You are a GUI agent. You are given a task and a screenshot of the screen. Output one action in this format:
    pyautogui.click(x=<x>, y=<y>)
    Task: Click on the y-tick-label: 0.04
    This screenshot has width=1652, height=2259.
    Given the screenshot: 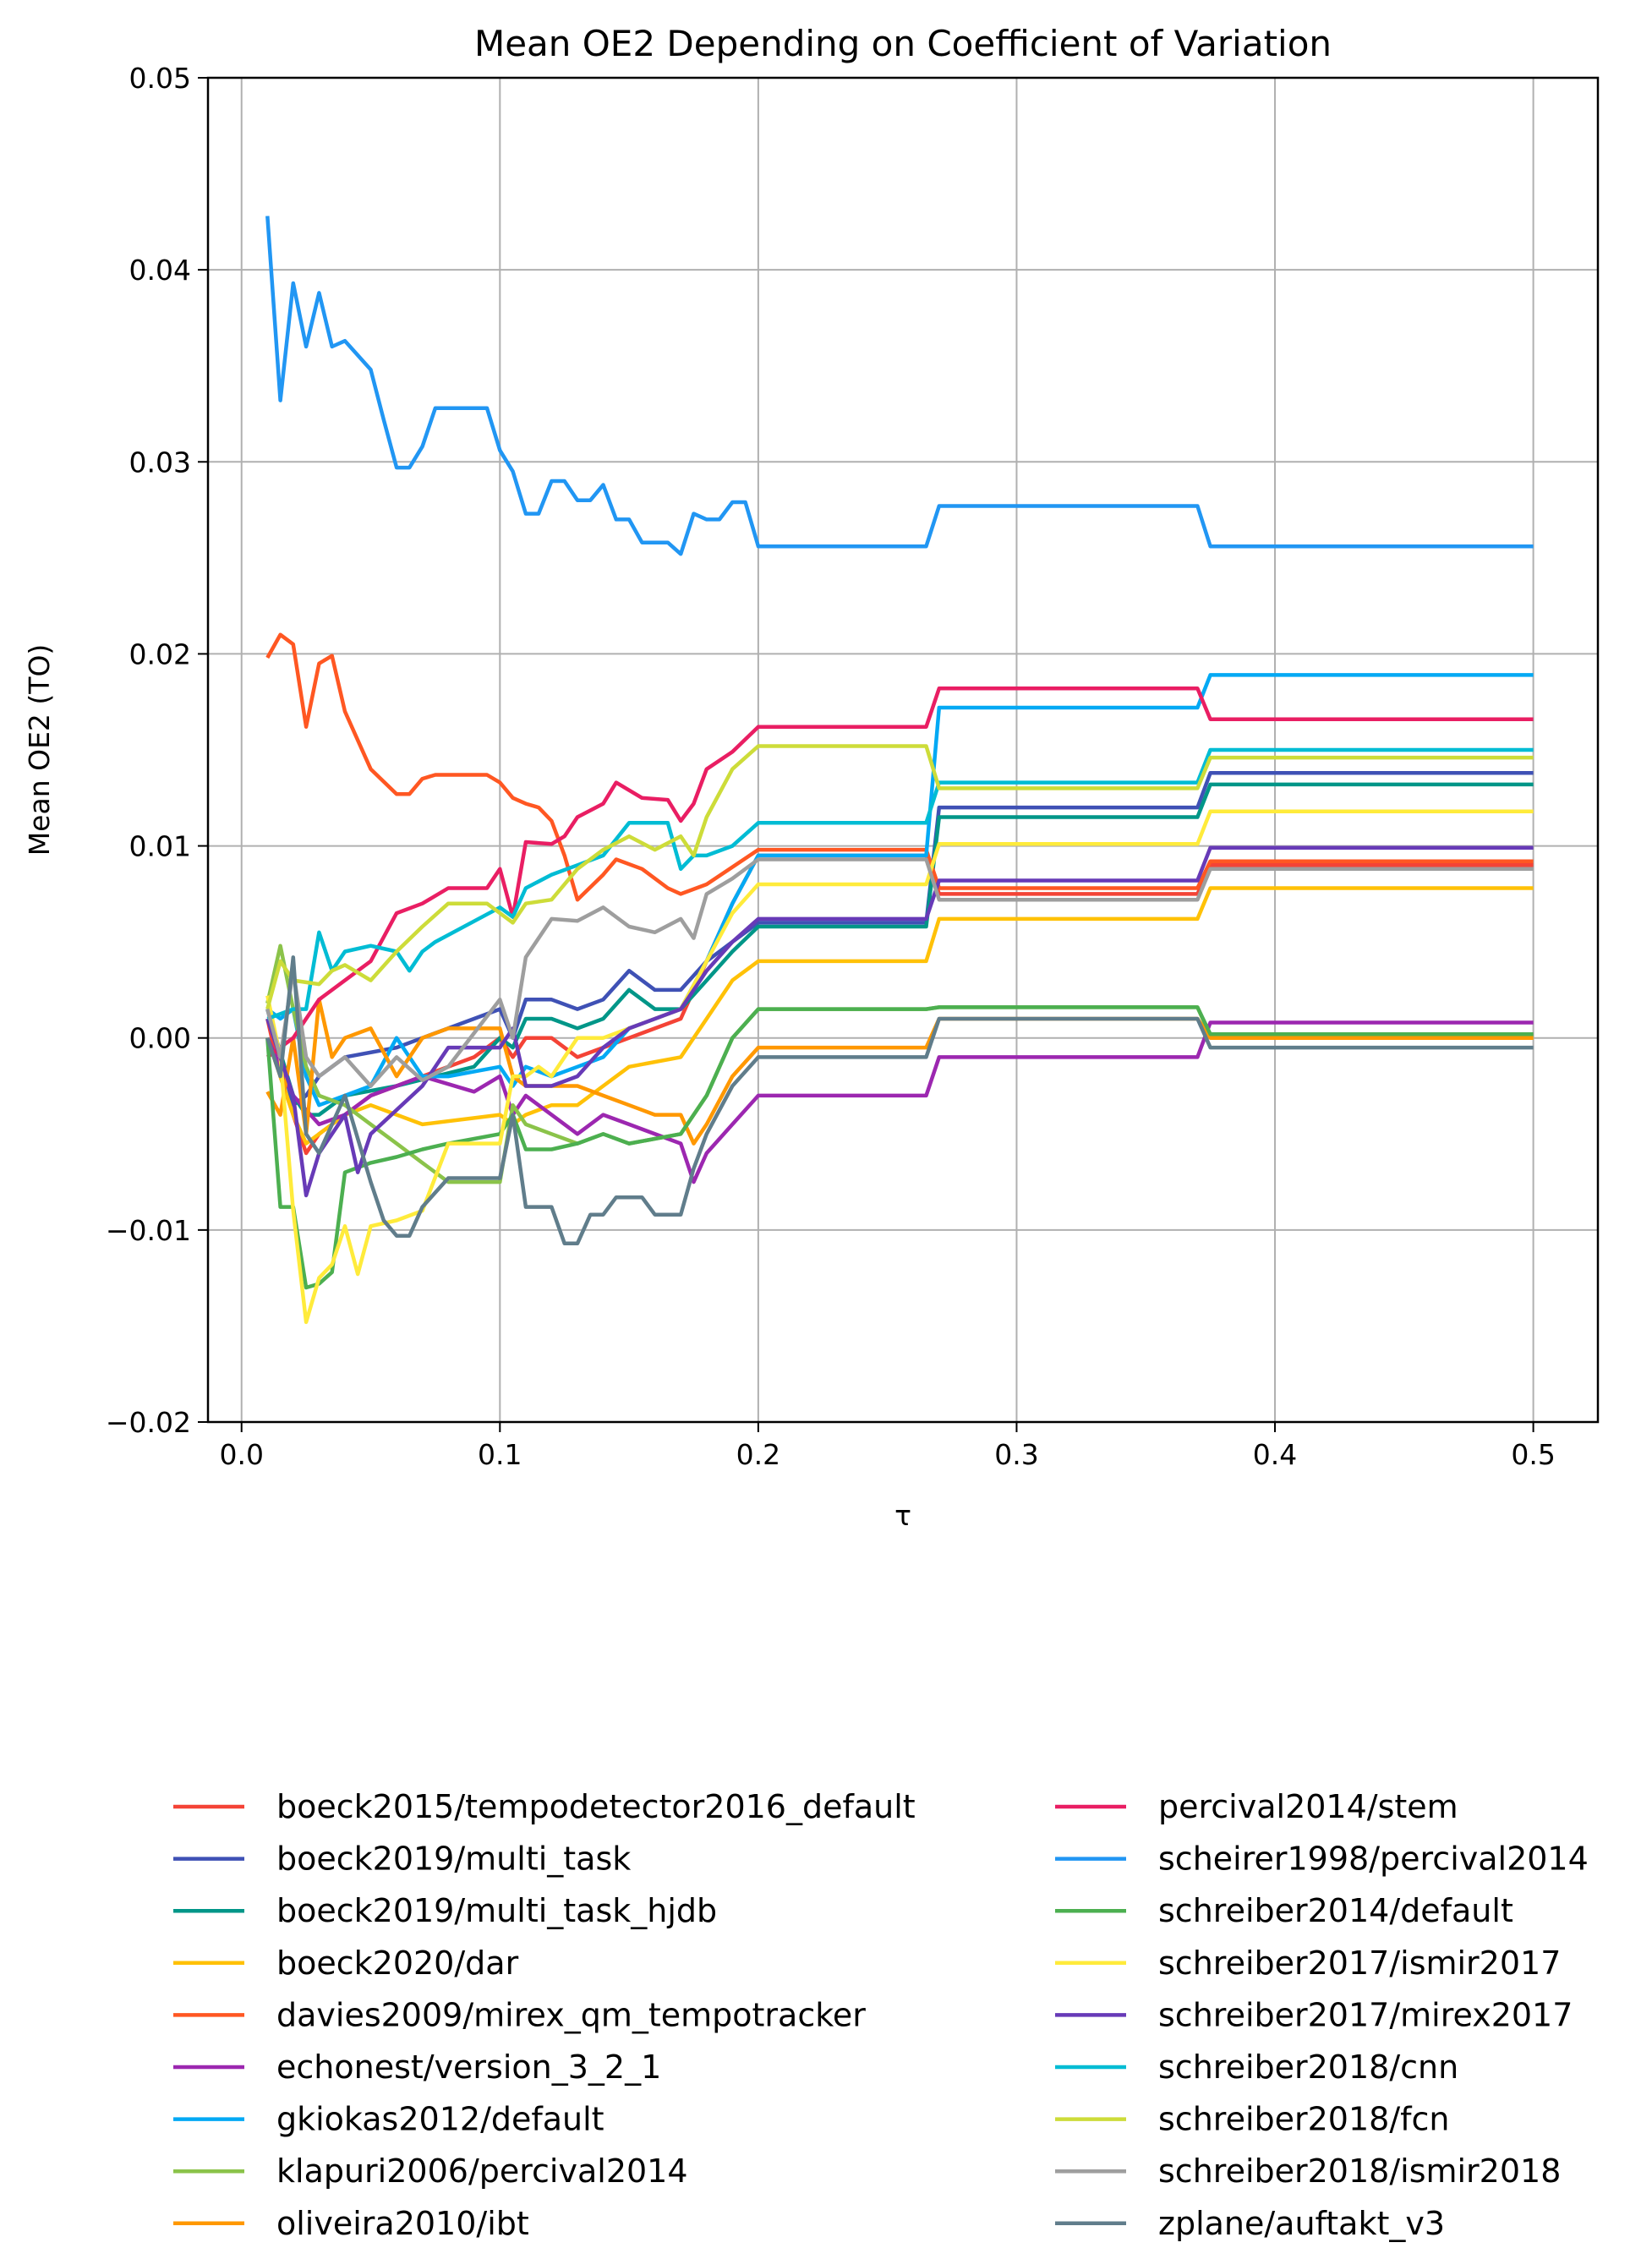 What is the action you would take?
    pyautogui.click(x=160, y=270)
    